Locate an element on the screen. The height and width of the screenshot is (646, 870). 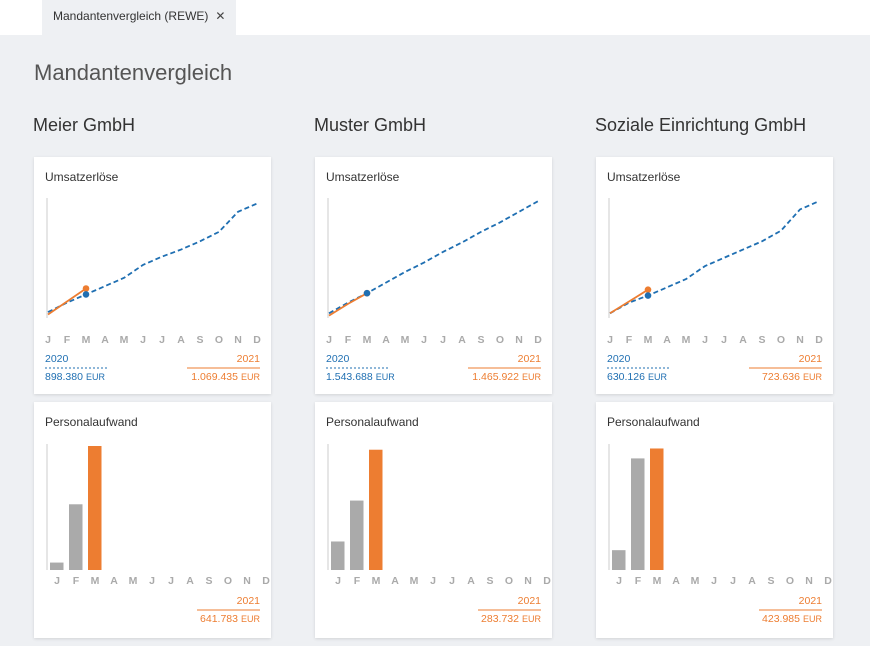
legend-total: 423.985 EUR is located at coordinates (792, 619).